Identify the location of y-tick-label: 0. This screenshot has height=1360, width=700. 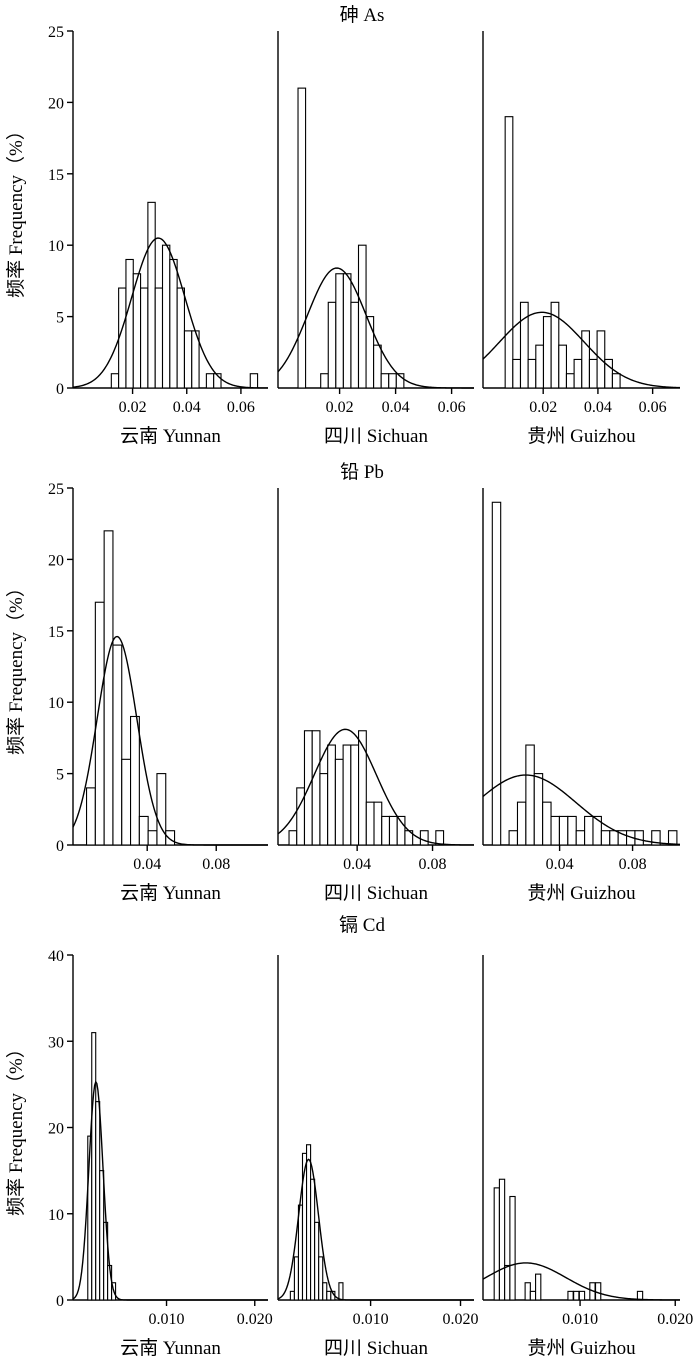
(60, 389).